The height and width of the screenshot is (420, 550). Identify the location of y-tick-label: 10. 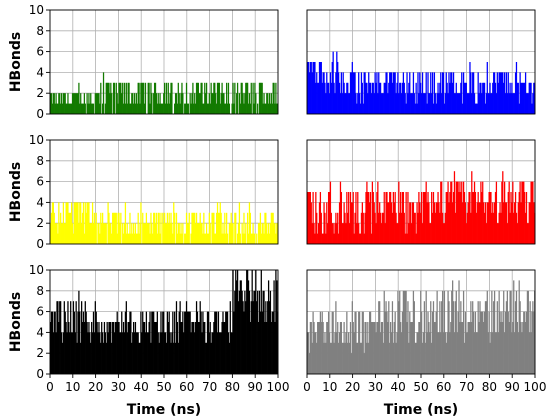
(36, 10).